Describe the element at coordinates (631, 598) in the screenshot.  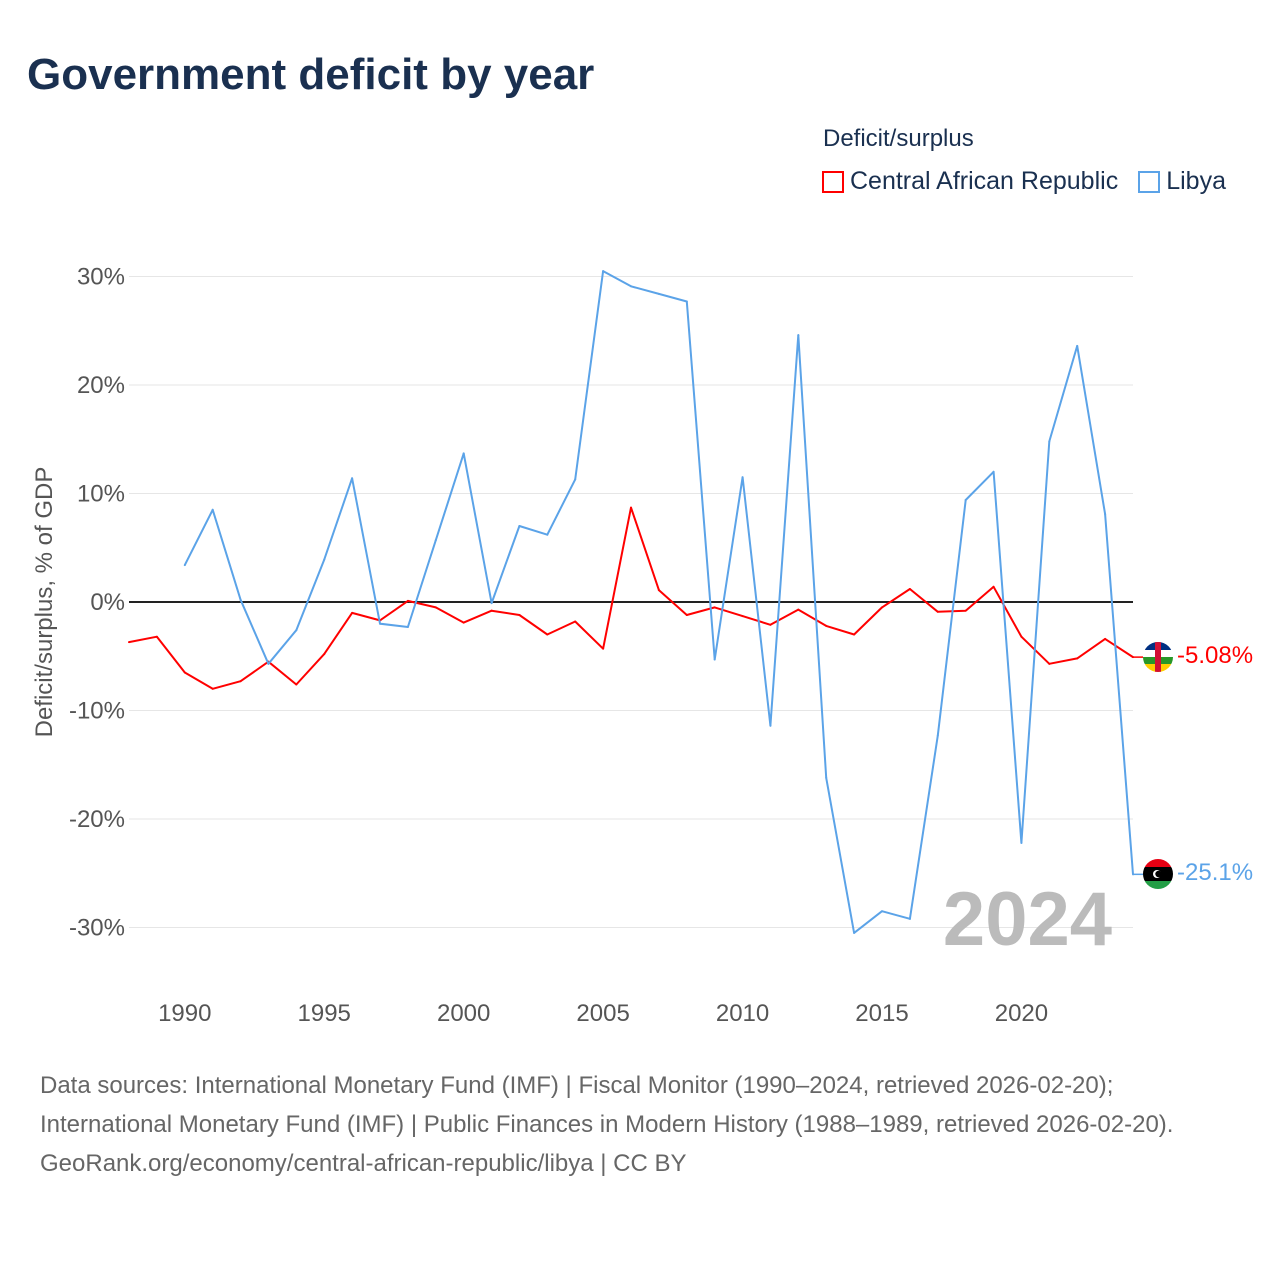
I see `series-line-car` at that location.